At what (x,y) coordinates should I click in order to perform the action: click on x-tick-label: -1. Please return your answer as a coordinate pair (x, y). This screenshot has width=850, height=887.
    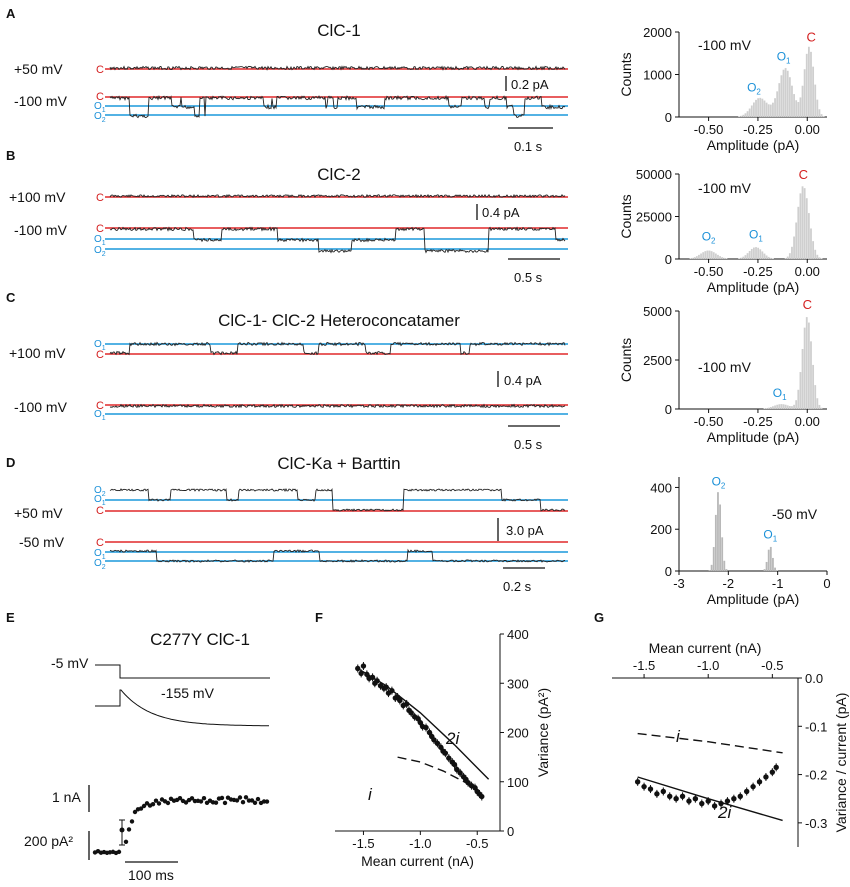
    Looking at the image, I should click on (778, 583).